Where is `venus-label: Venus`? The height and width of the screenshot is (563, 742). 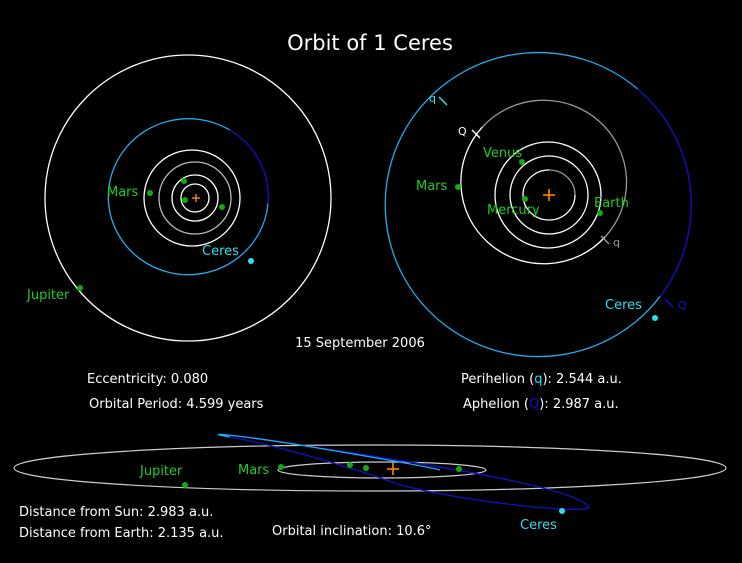
venus-label: Venus is located at coordinates (502, 153).